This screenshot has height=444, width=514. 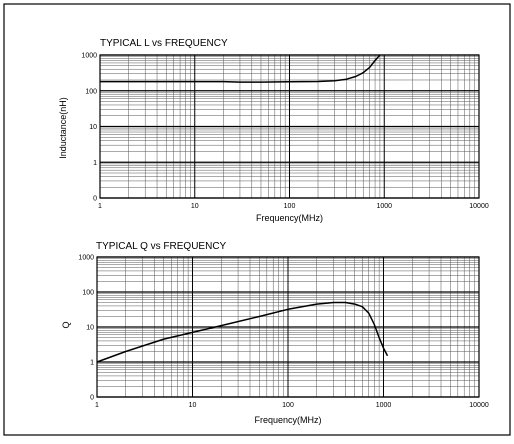 I want to click on q-y-tick-label: 0, so click(x=92, y=398).